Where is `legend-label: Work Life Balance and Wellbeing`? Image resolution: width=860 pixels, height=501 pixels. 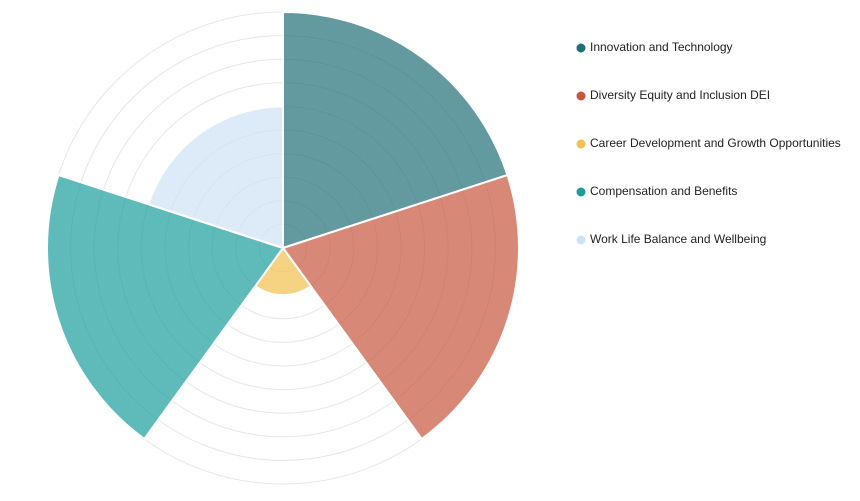
legend-label: Work Life Balance and Wellbeing is located at coordinates (678, 239).